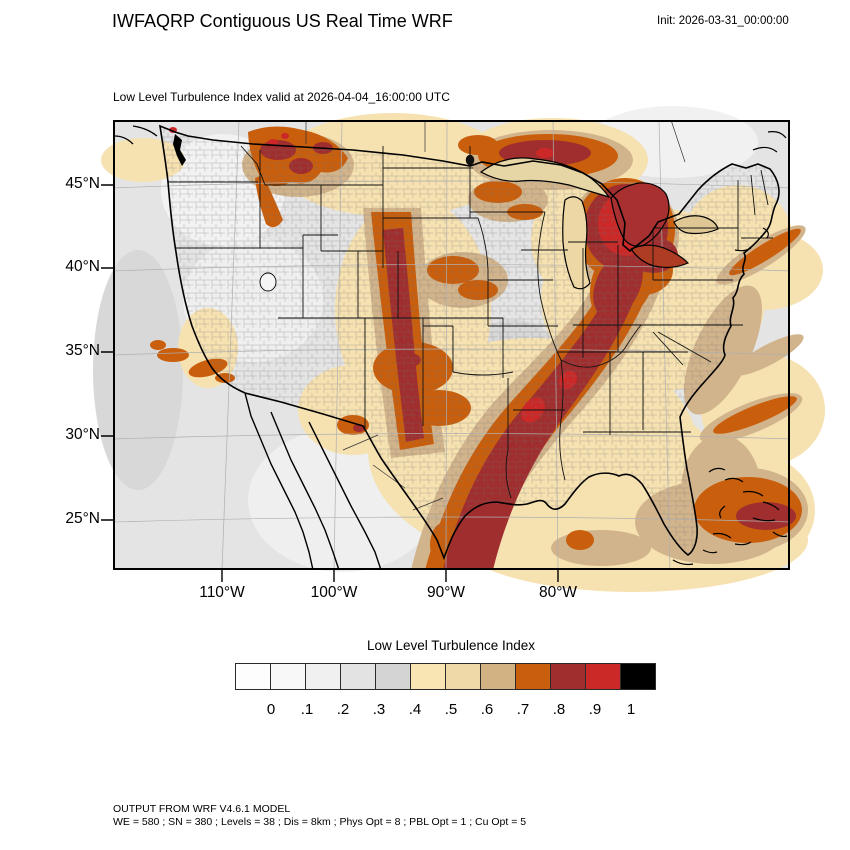 The height and width of the screenshot is (850, 850). Describe the element at coordinates (558, 592) in the screenshot. I see `lon-tick-label: 80°W` at that location.